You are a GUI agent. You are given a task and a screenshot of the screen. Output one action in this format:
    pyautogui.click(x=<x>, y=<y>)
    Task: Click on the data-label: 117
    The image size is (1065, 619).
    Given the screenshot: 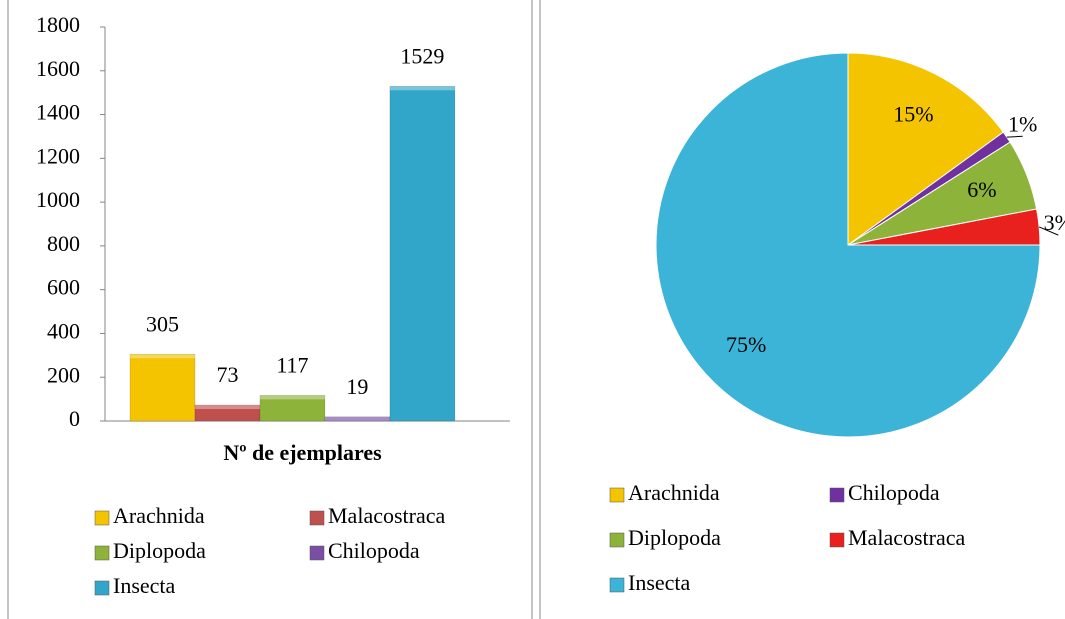 What is the action you would take?
    pyautogui.click(x=292, y=364)
    